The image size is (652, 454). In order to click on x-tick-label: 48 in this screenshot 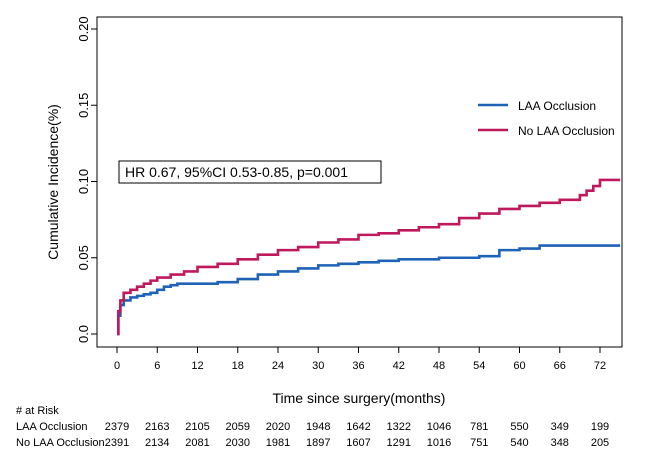, I will do `click(439, 366)`.